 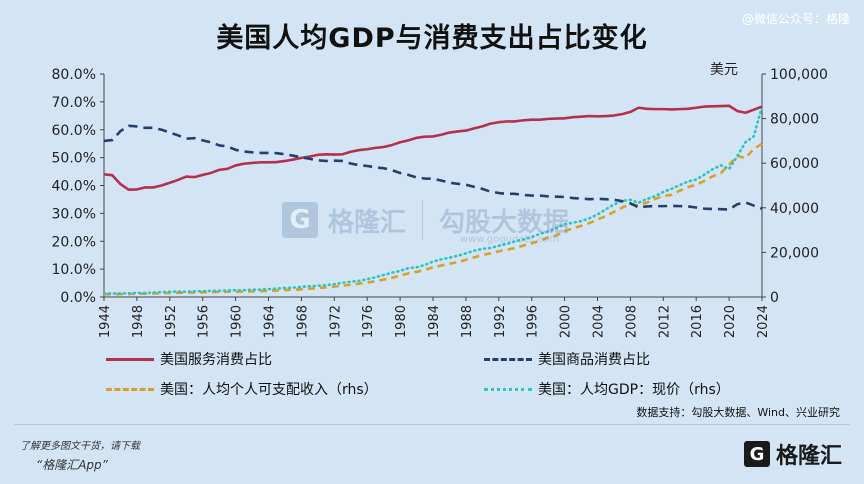 What do you see at coordinates (508, 389) in the screenshot?
I see `legend-swatch-gdp` at bounding box center [508, 389].